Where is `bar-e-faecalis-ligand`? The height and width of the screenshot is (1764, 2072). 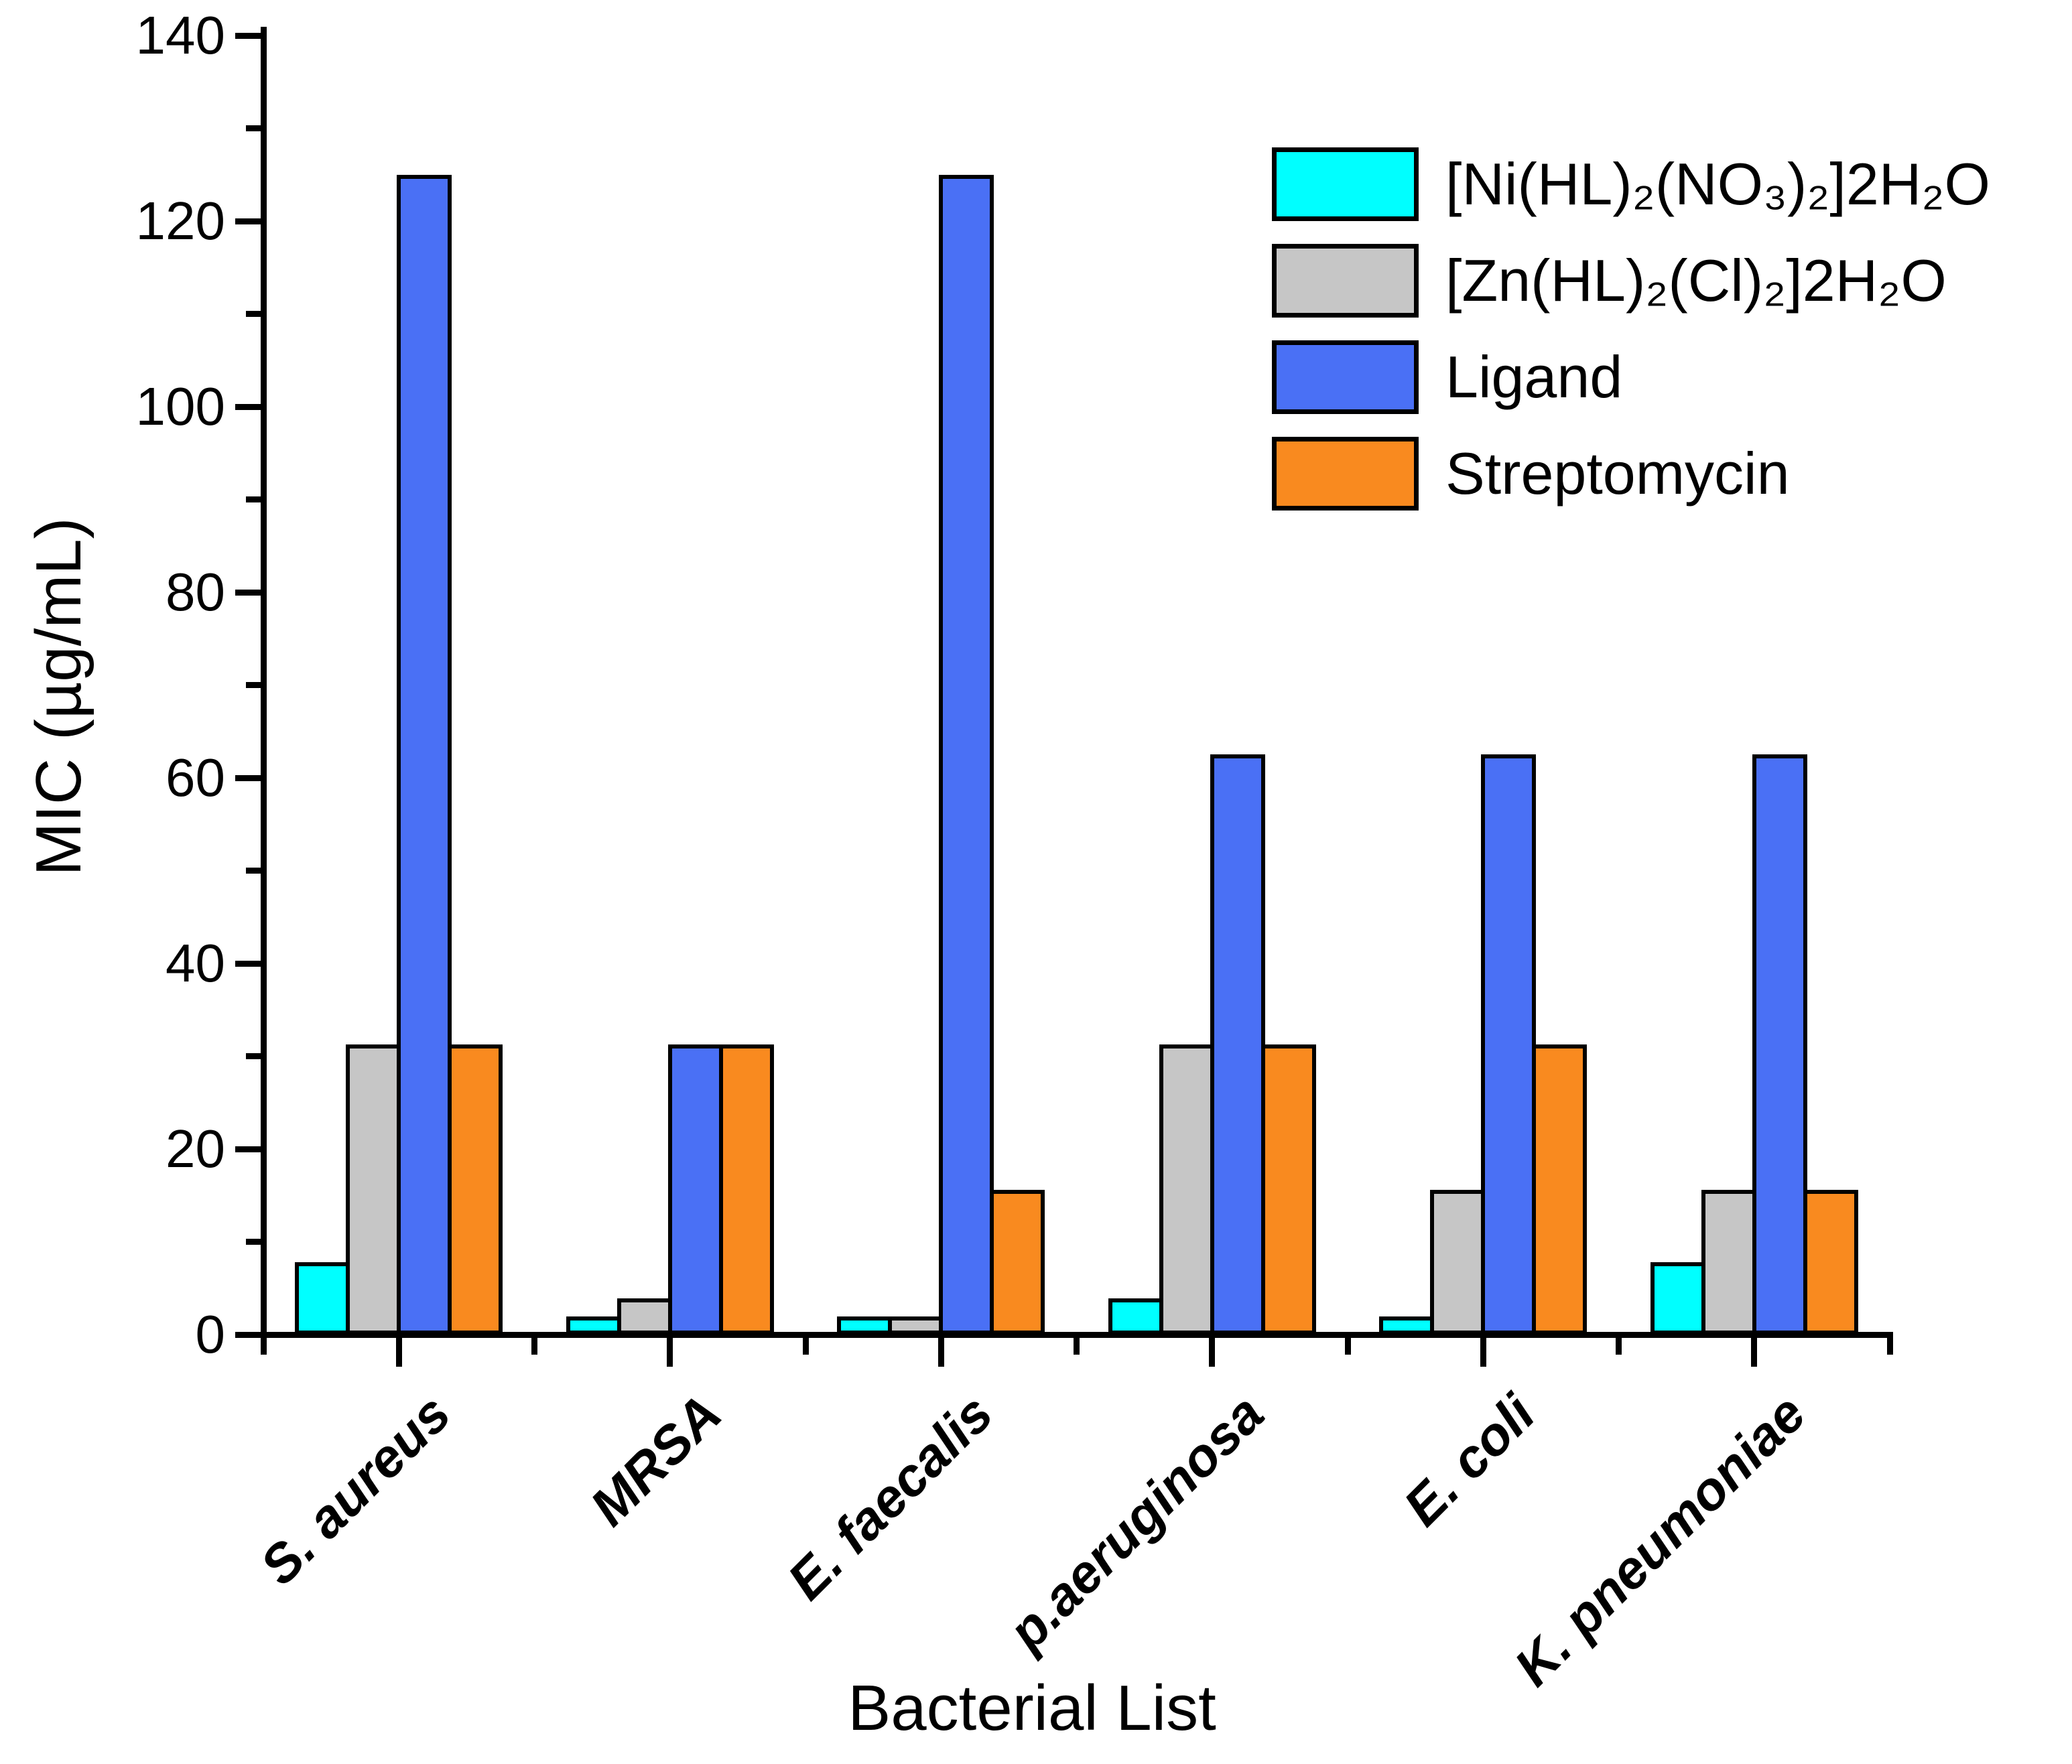
bar-e-faecalis-ligand is located at coordinates (966, 755).